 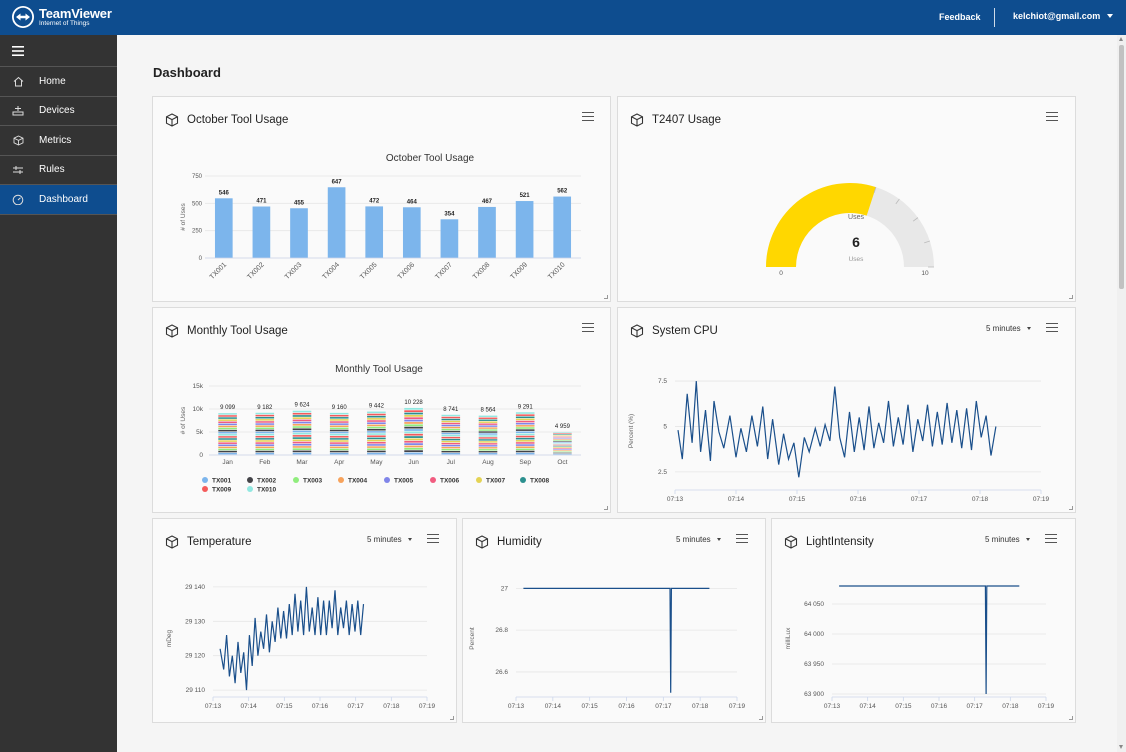 What do you see at coordinates (407, 271) in the screenshot?
I see `x-tick-label: TX006` at bounding box center [407, 271].